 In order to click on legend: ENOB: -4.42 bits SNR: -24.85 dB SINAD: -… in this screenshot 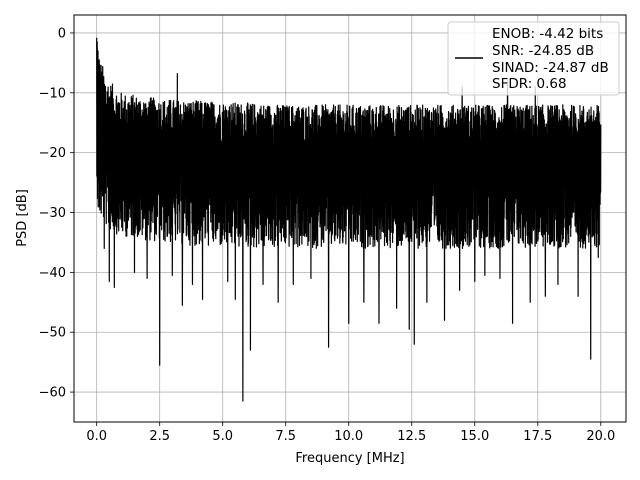, I will do `click(533, 58)`.